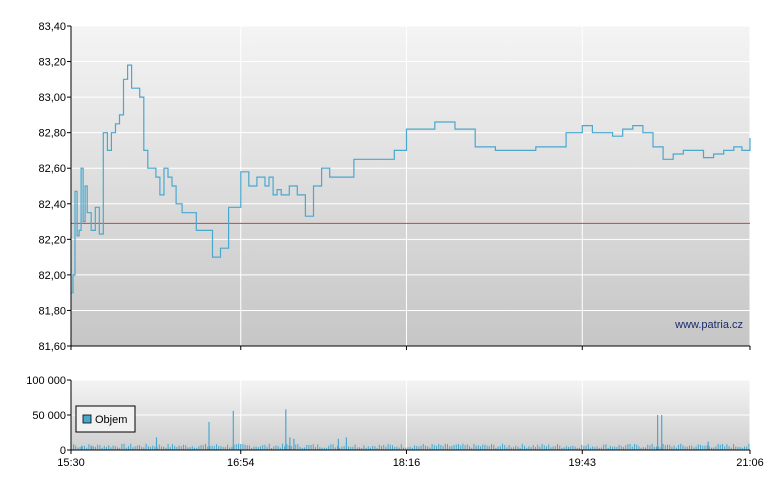 The image size is (780, 490). I want to click on legend-swatch, so click(87, 419).